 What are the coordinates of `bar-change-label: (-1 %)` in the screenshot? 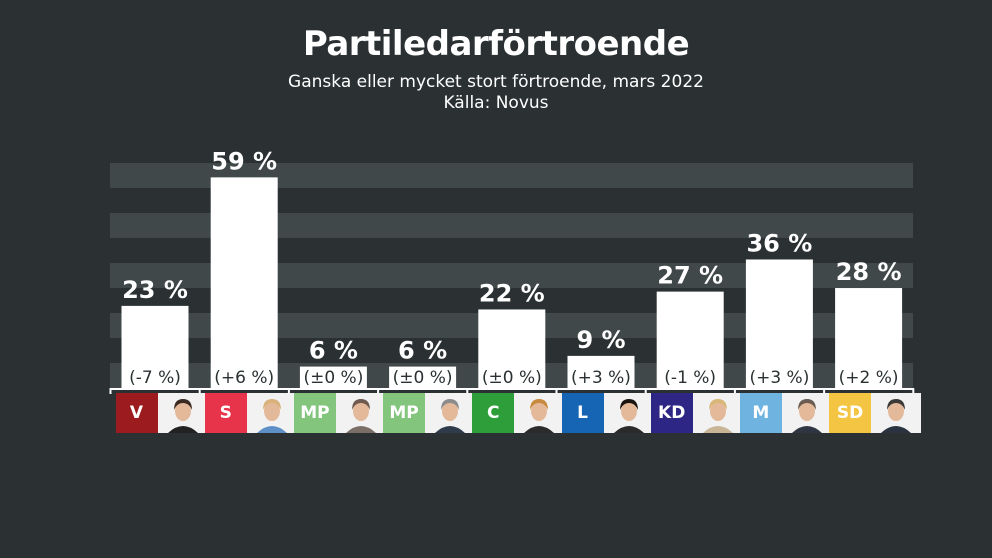 It's located at (690, 378).